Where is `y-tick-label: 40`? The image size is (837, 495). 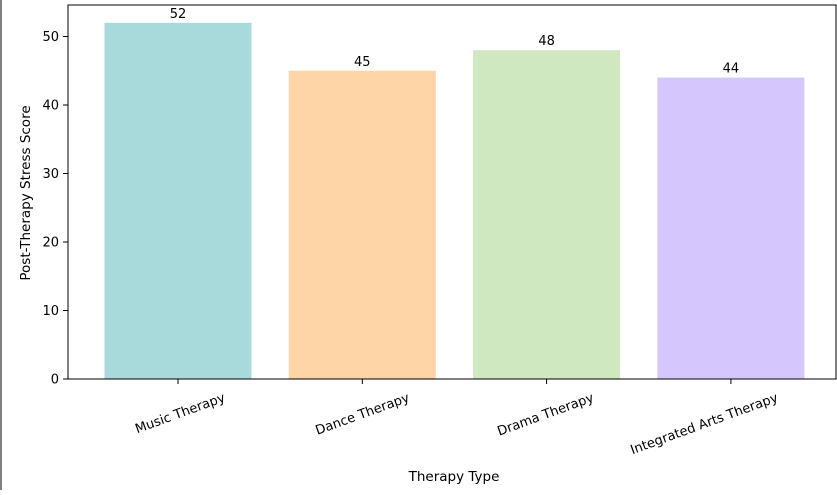
y-tick-label: 40 is located at coordinates (50, 106).